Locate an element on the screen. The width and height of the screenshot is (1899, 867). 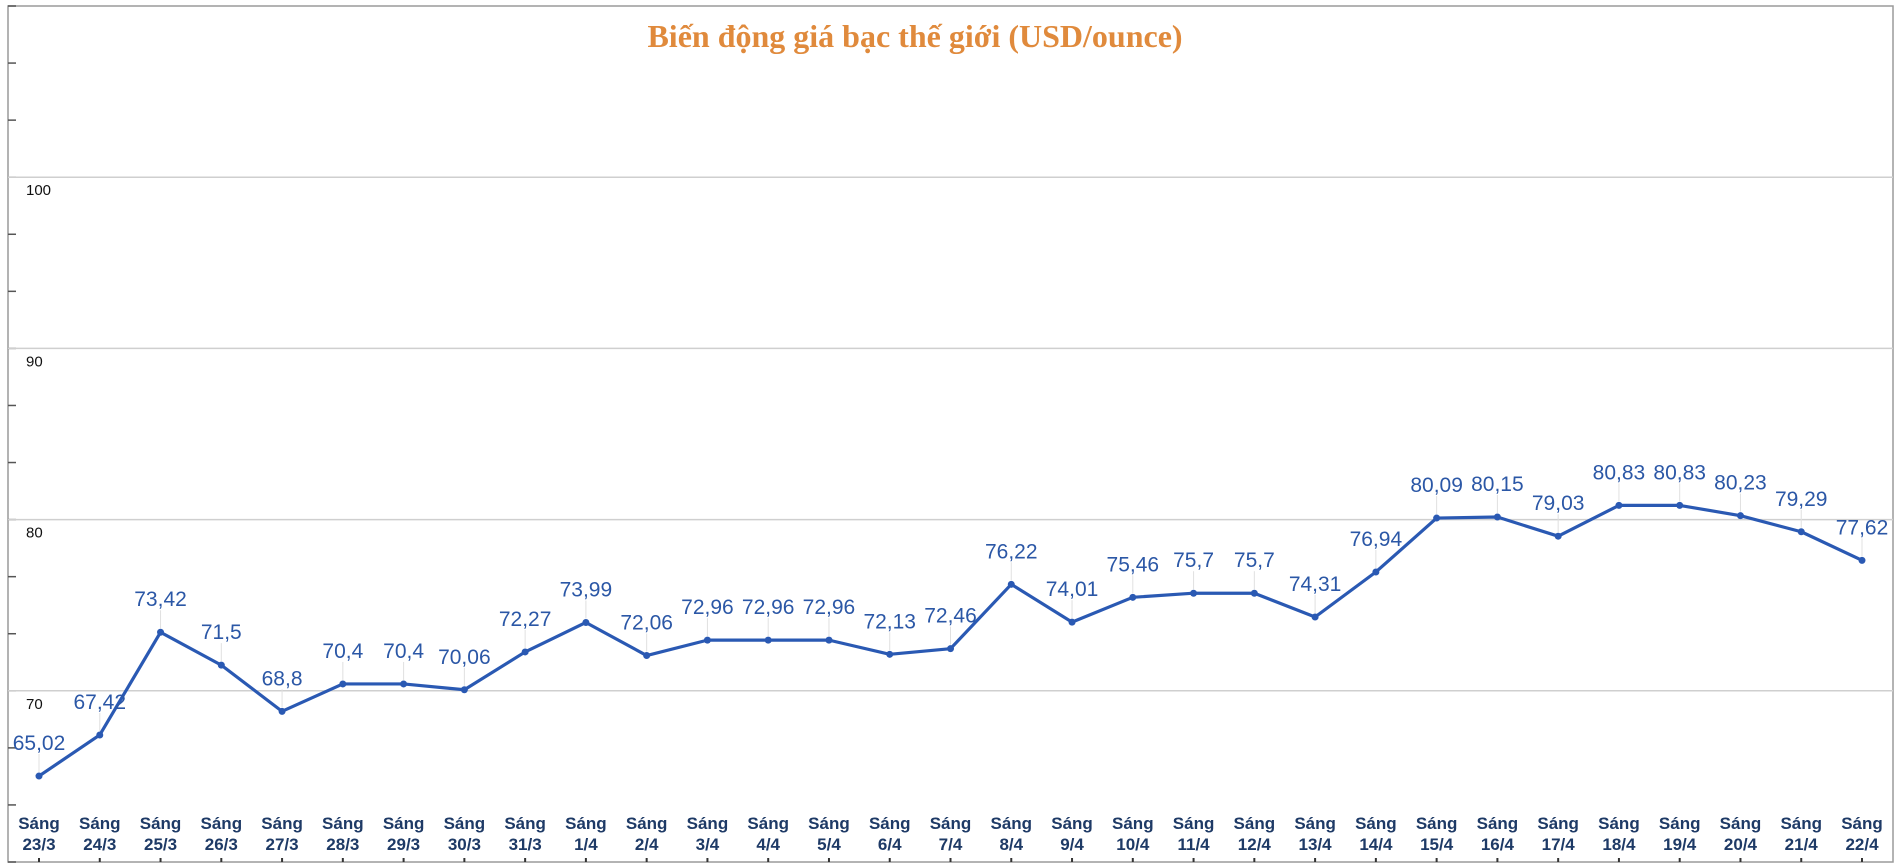
x-tick-label: Sáng 7/4 is located at coordinates (951, 834).